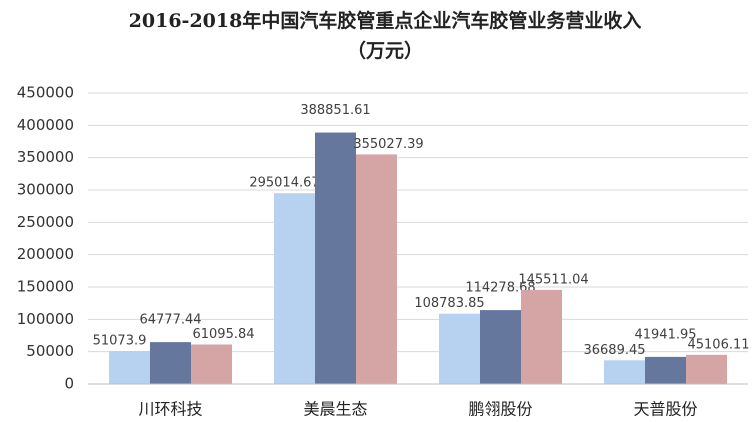  Describe the element at coordinates (170, 409) in the screenshot. I see `x-tick-label: 川环科技` at that location.